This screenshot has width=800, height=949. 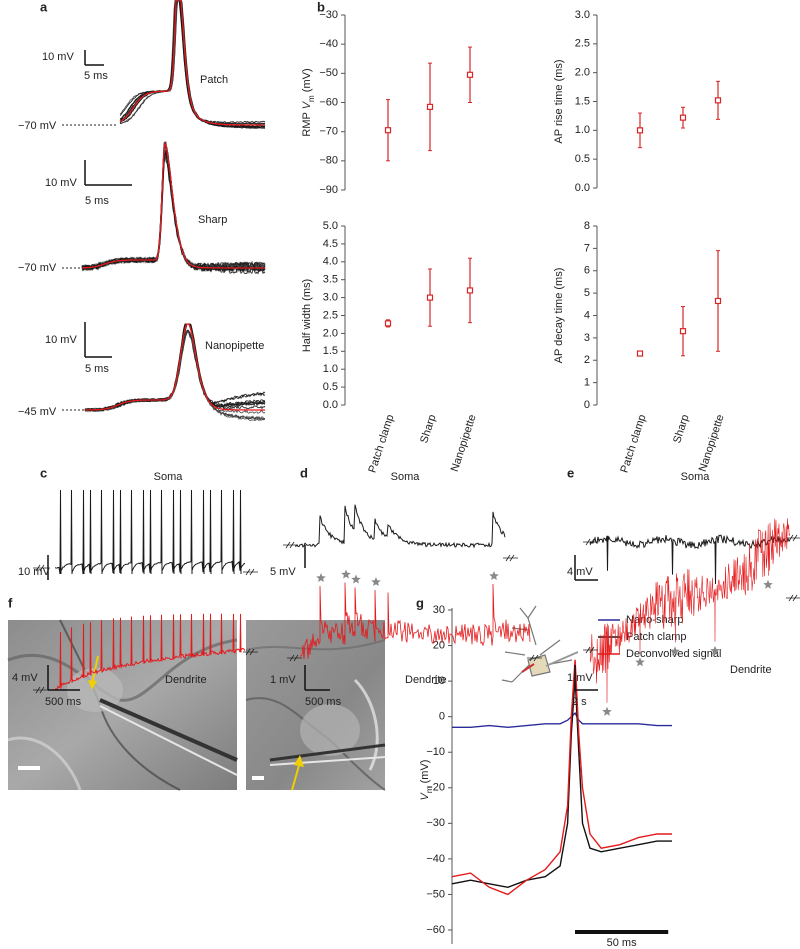 I want to click on y-tick-label: 0.5, so click(x=582, y=159).